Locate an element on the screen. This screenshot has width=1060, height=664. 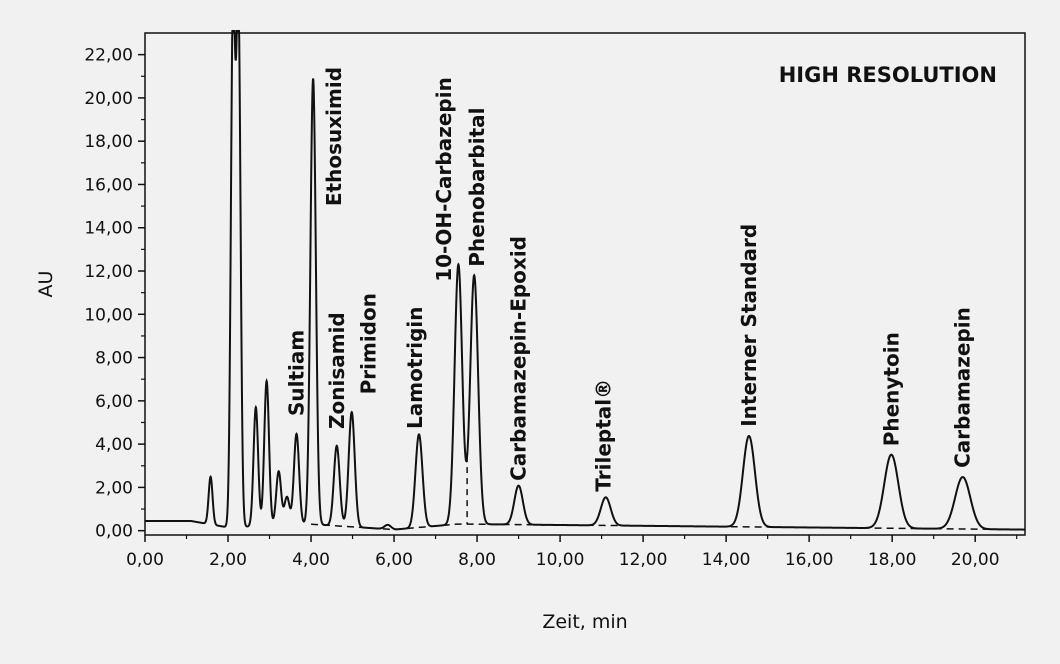
y-axis-title: AU is located at coordinates (46, 284).